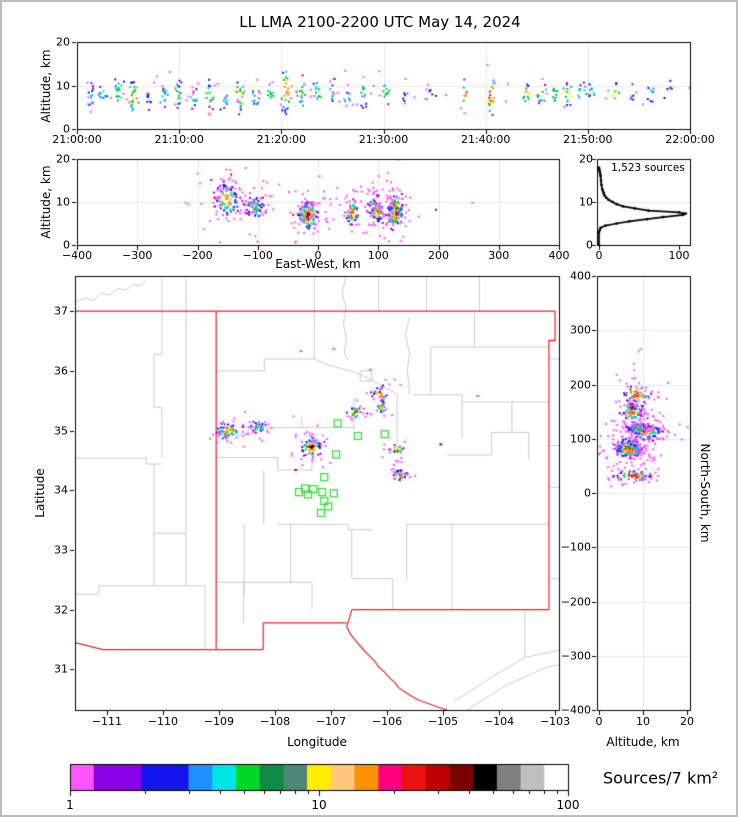 This screenshot has width=738, height=817. What do you see at coordinates (163, 721) in the screenshot?
I see `tick-label: −110` at bounding box center [163, 721].